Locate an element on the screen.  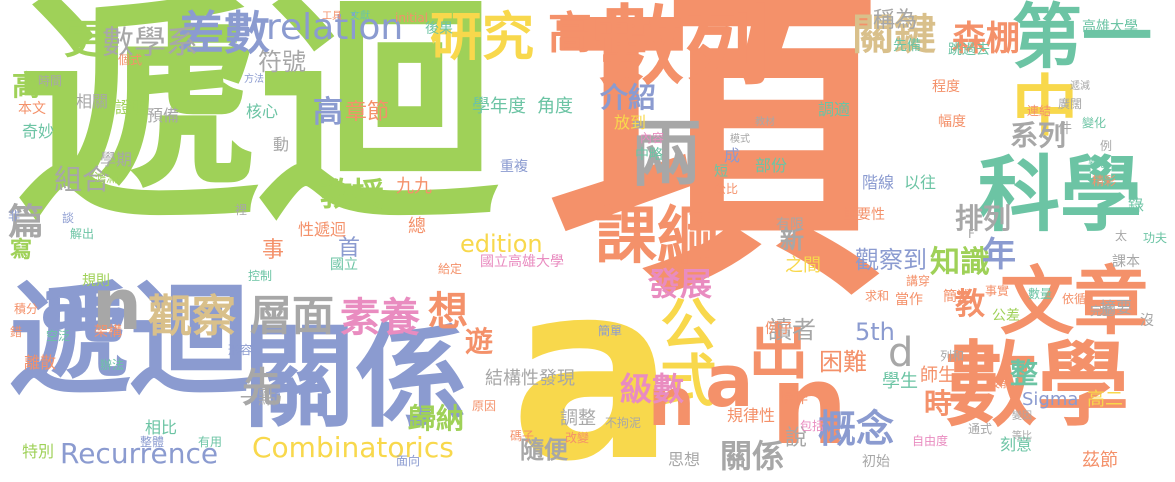
word-edition: edition is located at coordinates (501, 244).